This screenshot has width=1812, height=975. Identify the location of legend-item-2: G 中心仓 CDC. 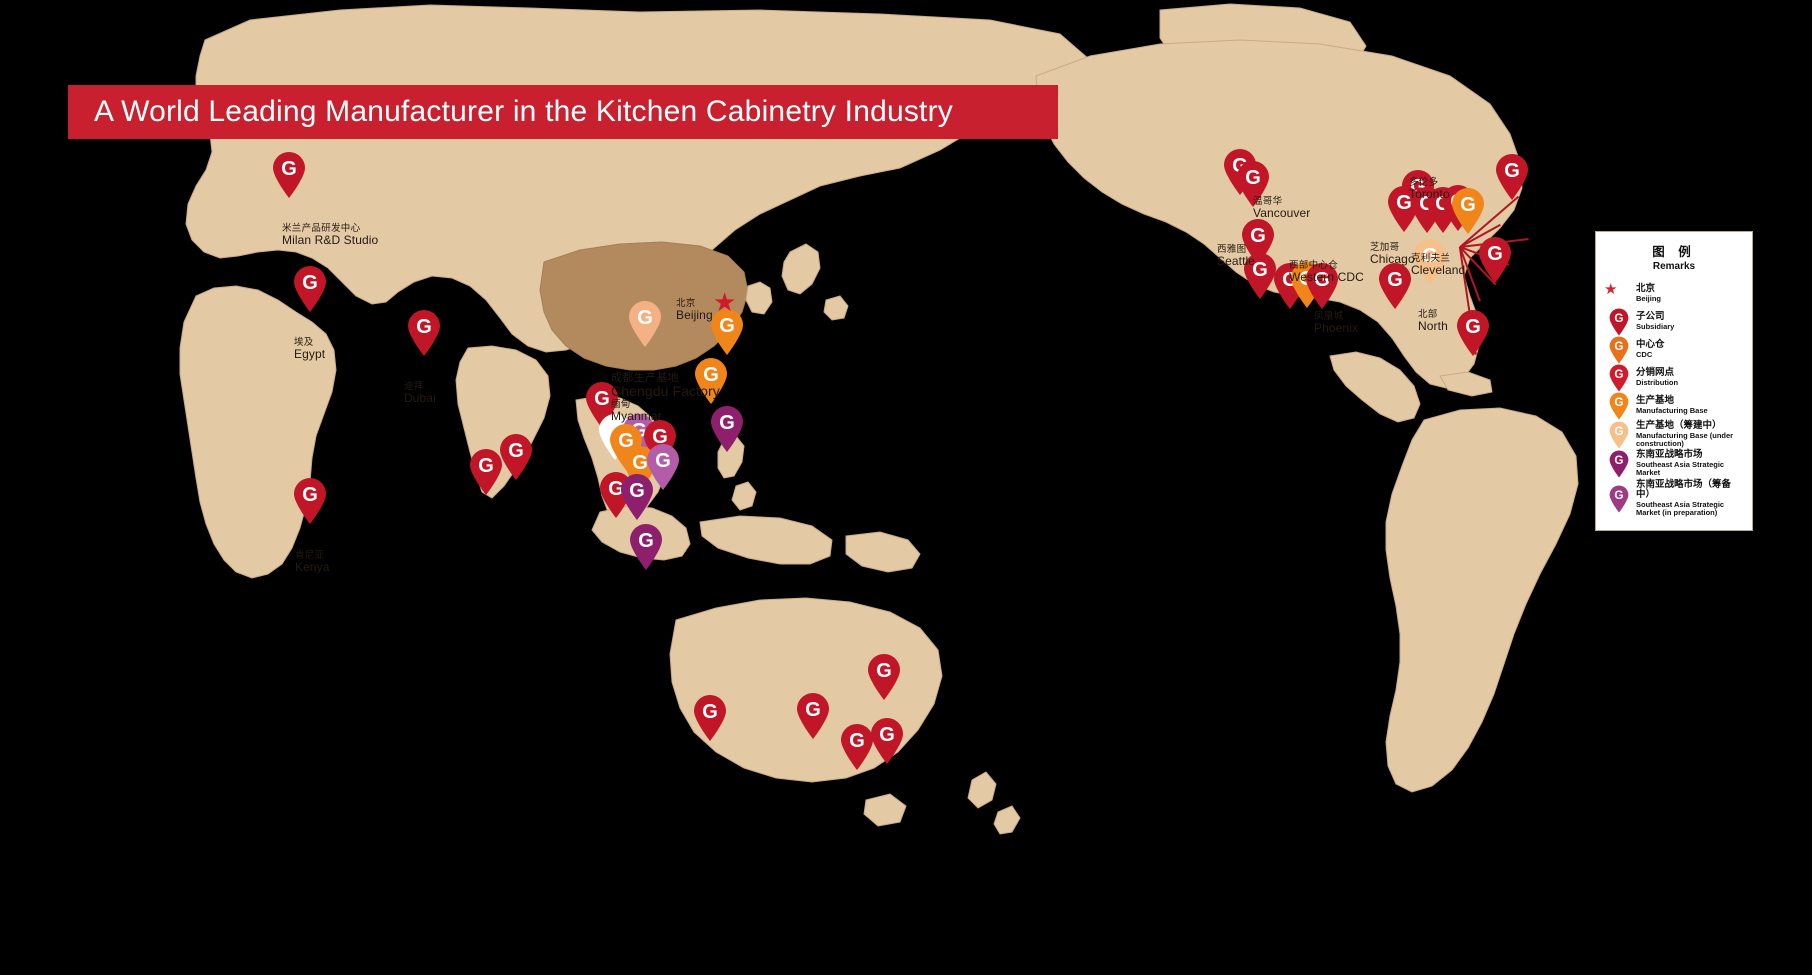
(1674, 350).